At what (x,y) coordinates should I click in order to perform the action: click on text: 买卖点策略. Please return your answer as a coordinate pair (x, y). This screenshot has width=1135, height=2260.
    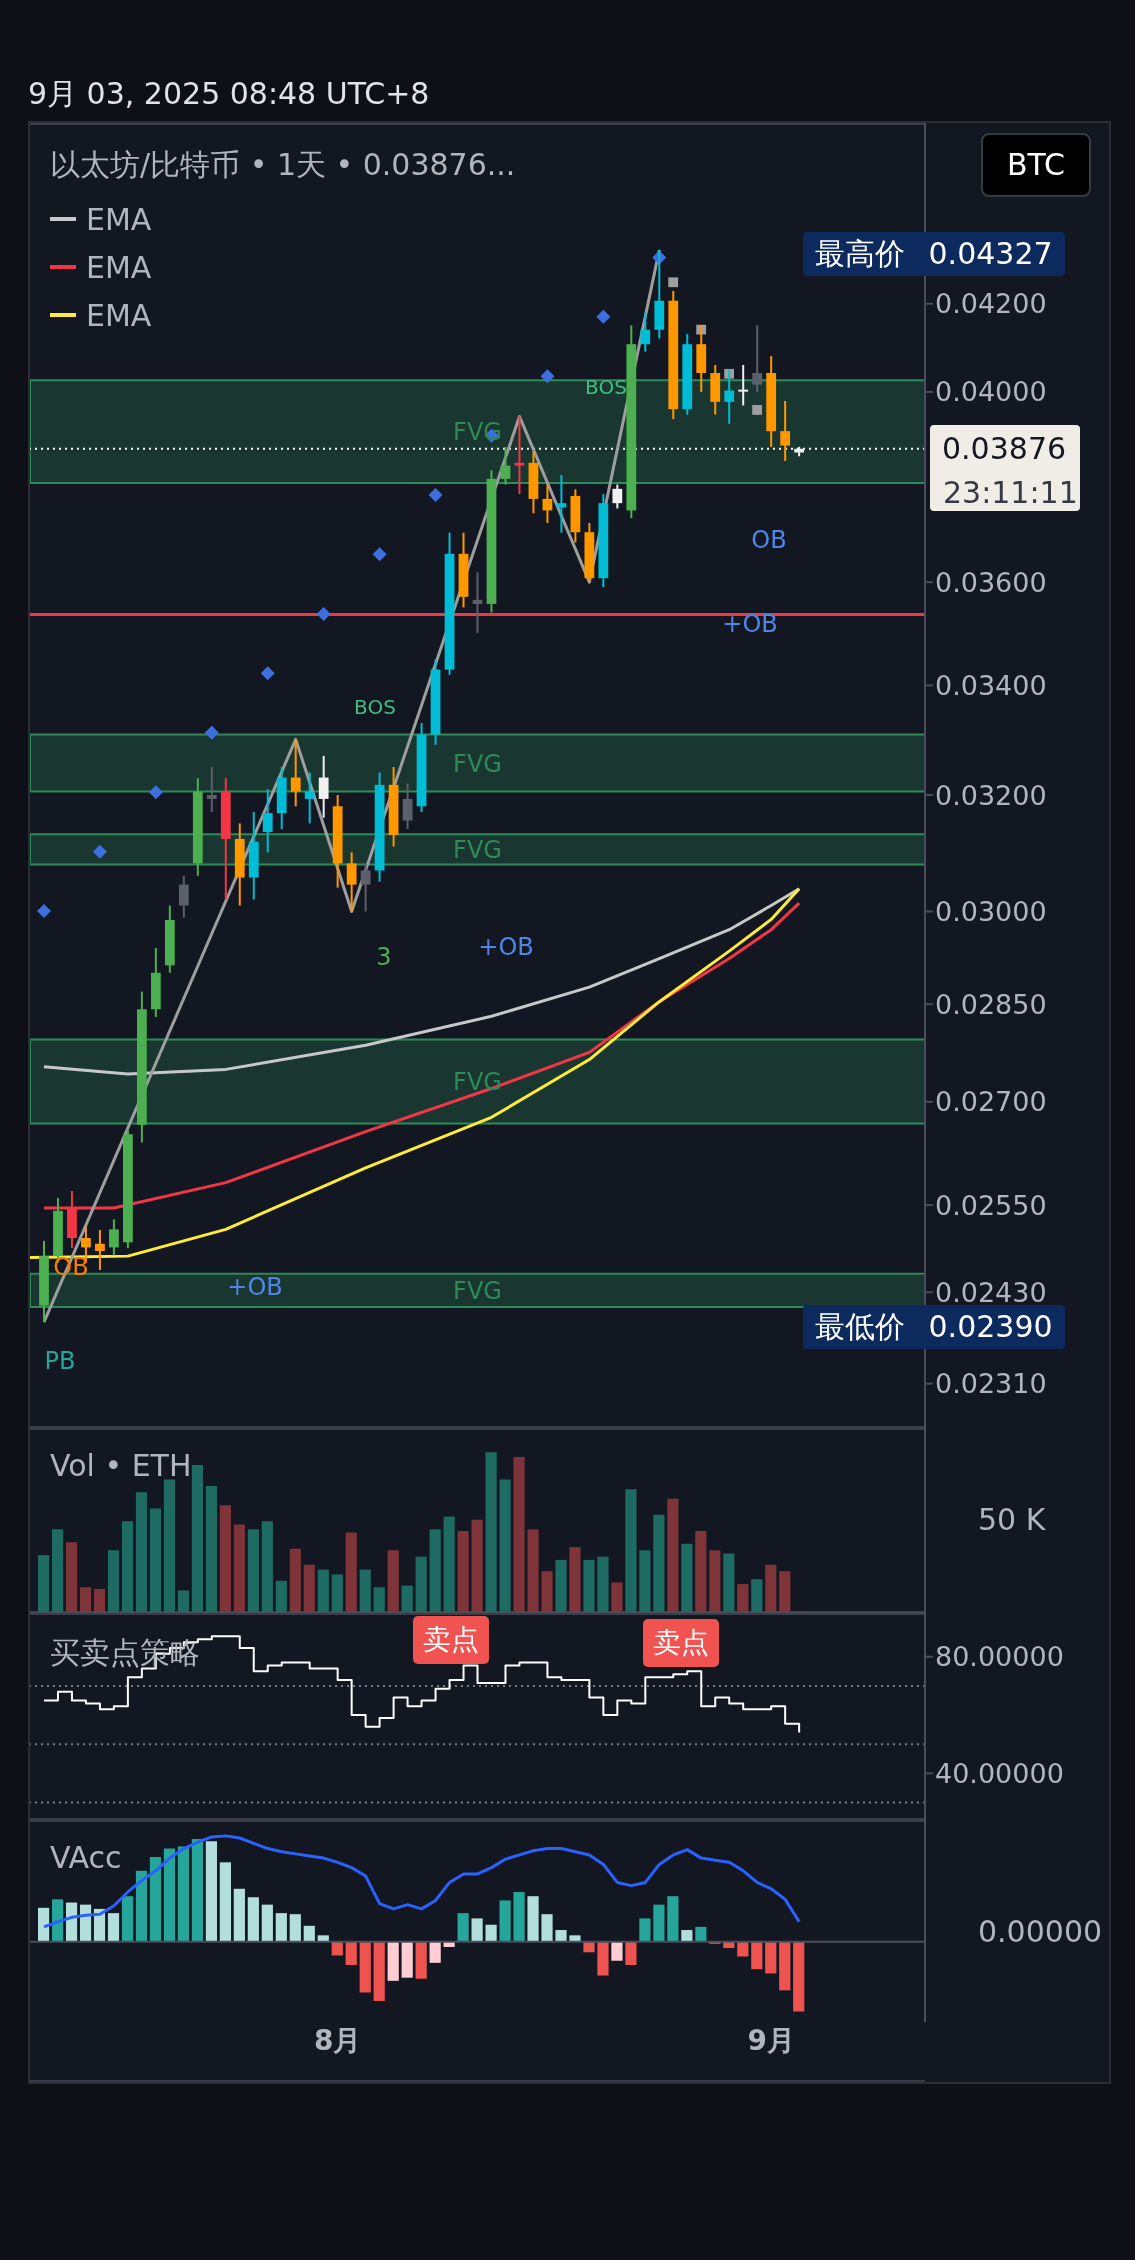
    Looking at the image, I should click on (125, 1653).